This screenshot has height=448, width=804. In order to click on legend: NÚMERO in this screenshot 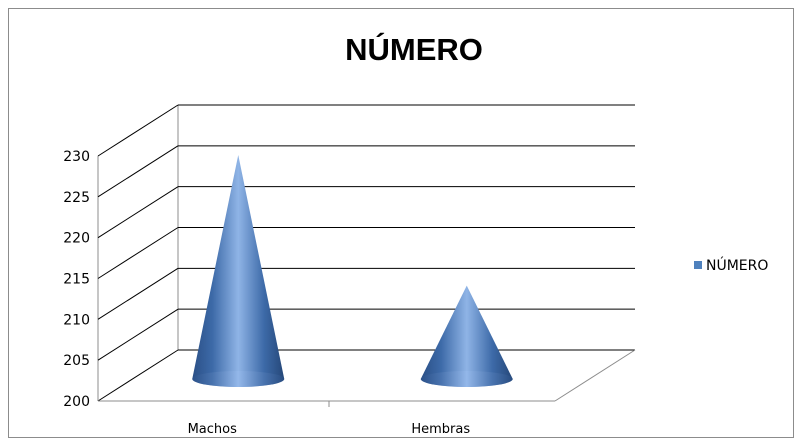, I will do `click(731, 265)`.